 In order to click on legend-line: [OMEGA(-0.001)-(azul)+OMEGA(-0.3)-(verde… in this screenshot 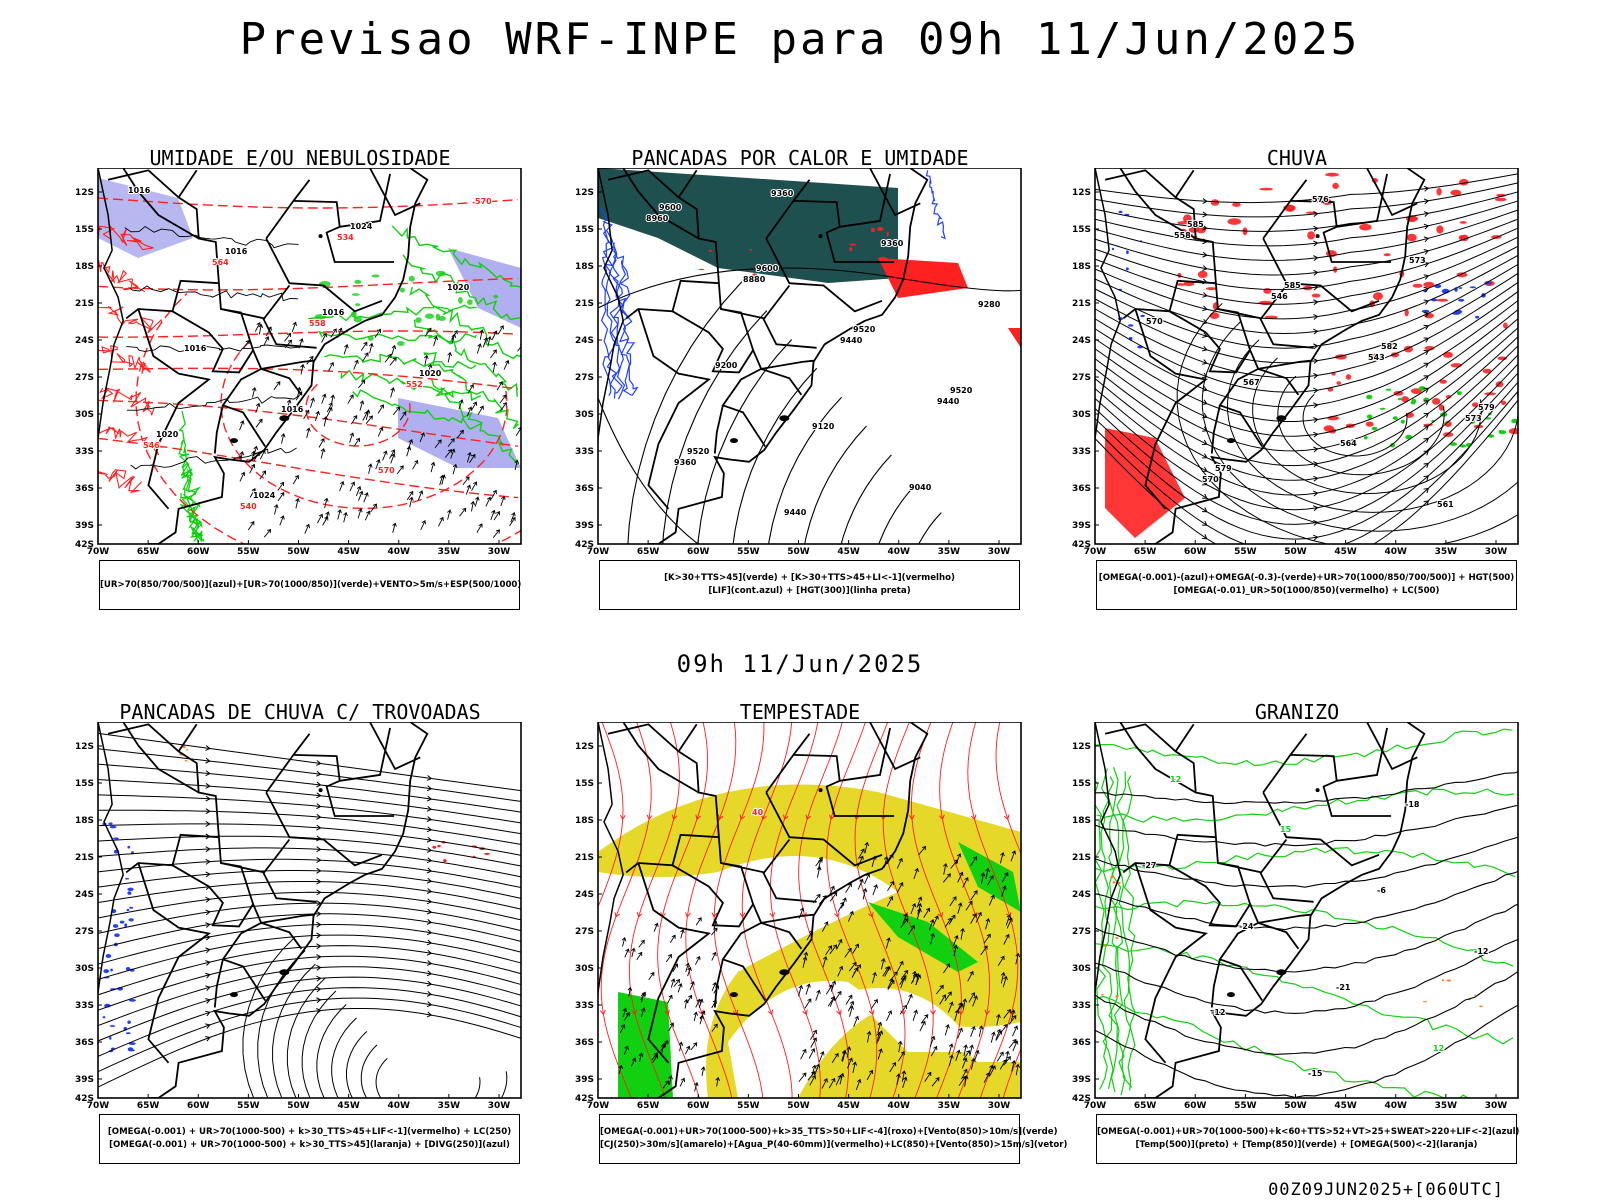, I will do `click(1306, 578)`.